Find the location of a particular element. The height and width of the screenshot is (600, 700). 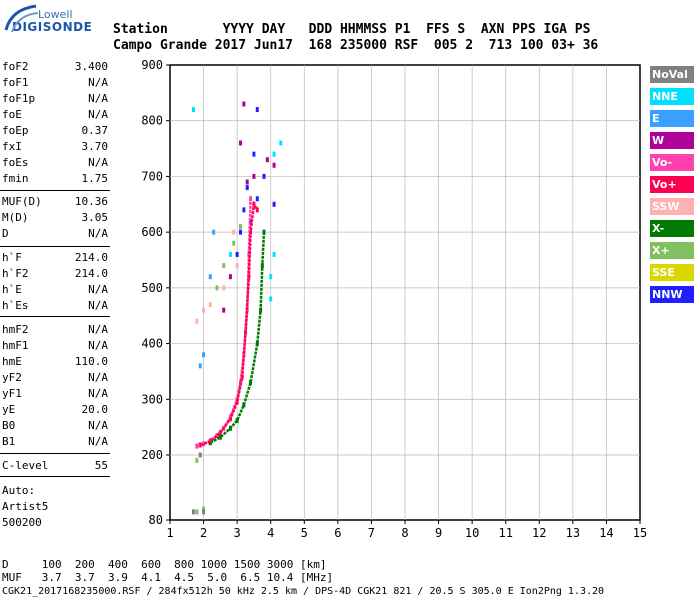

param-row: B0 N/A is located at coordinates (55, 426).